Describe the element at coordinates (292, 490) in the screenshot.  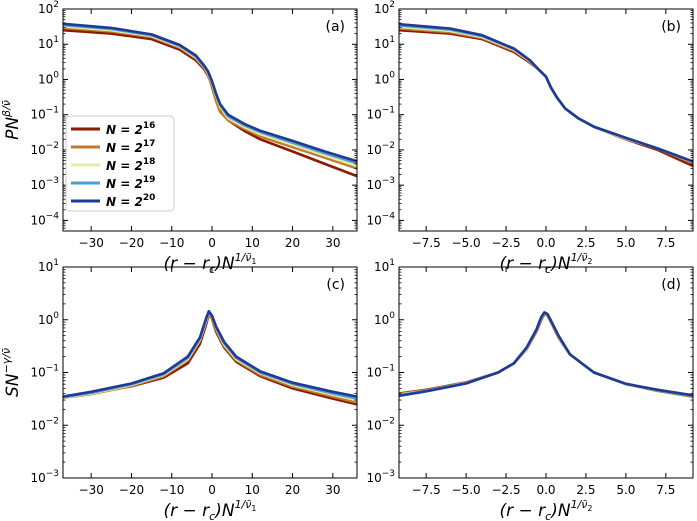
I see `xtick-text: 20` at that location.